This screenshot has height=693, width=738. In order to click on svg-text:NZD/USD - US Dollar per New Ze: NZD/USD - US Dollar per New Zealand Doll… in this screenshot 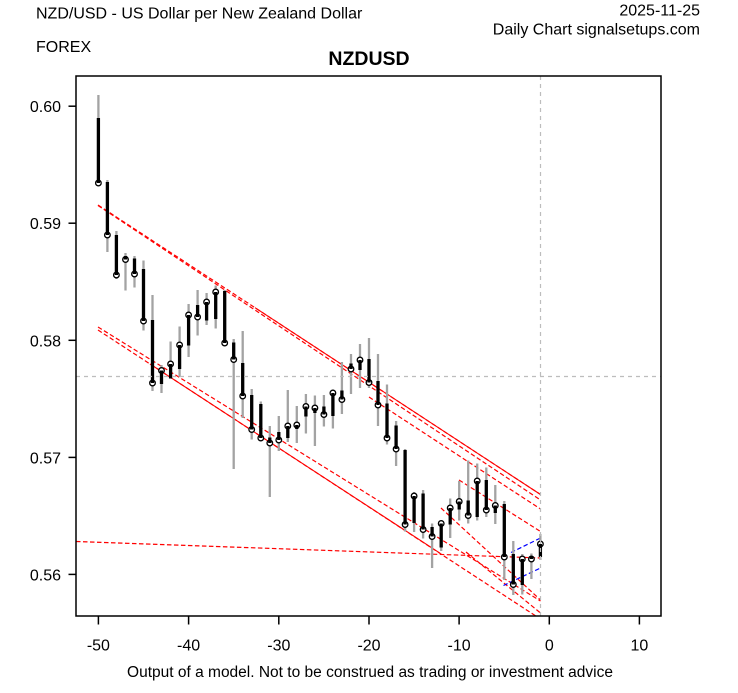, I will do `click(199, 14)`.